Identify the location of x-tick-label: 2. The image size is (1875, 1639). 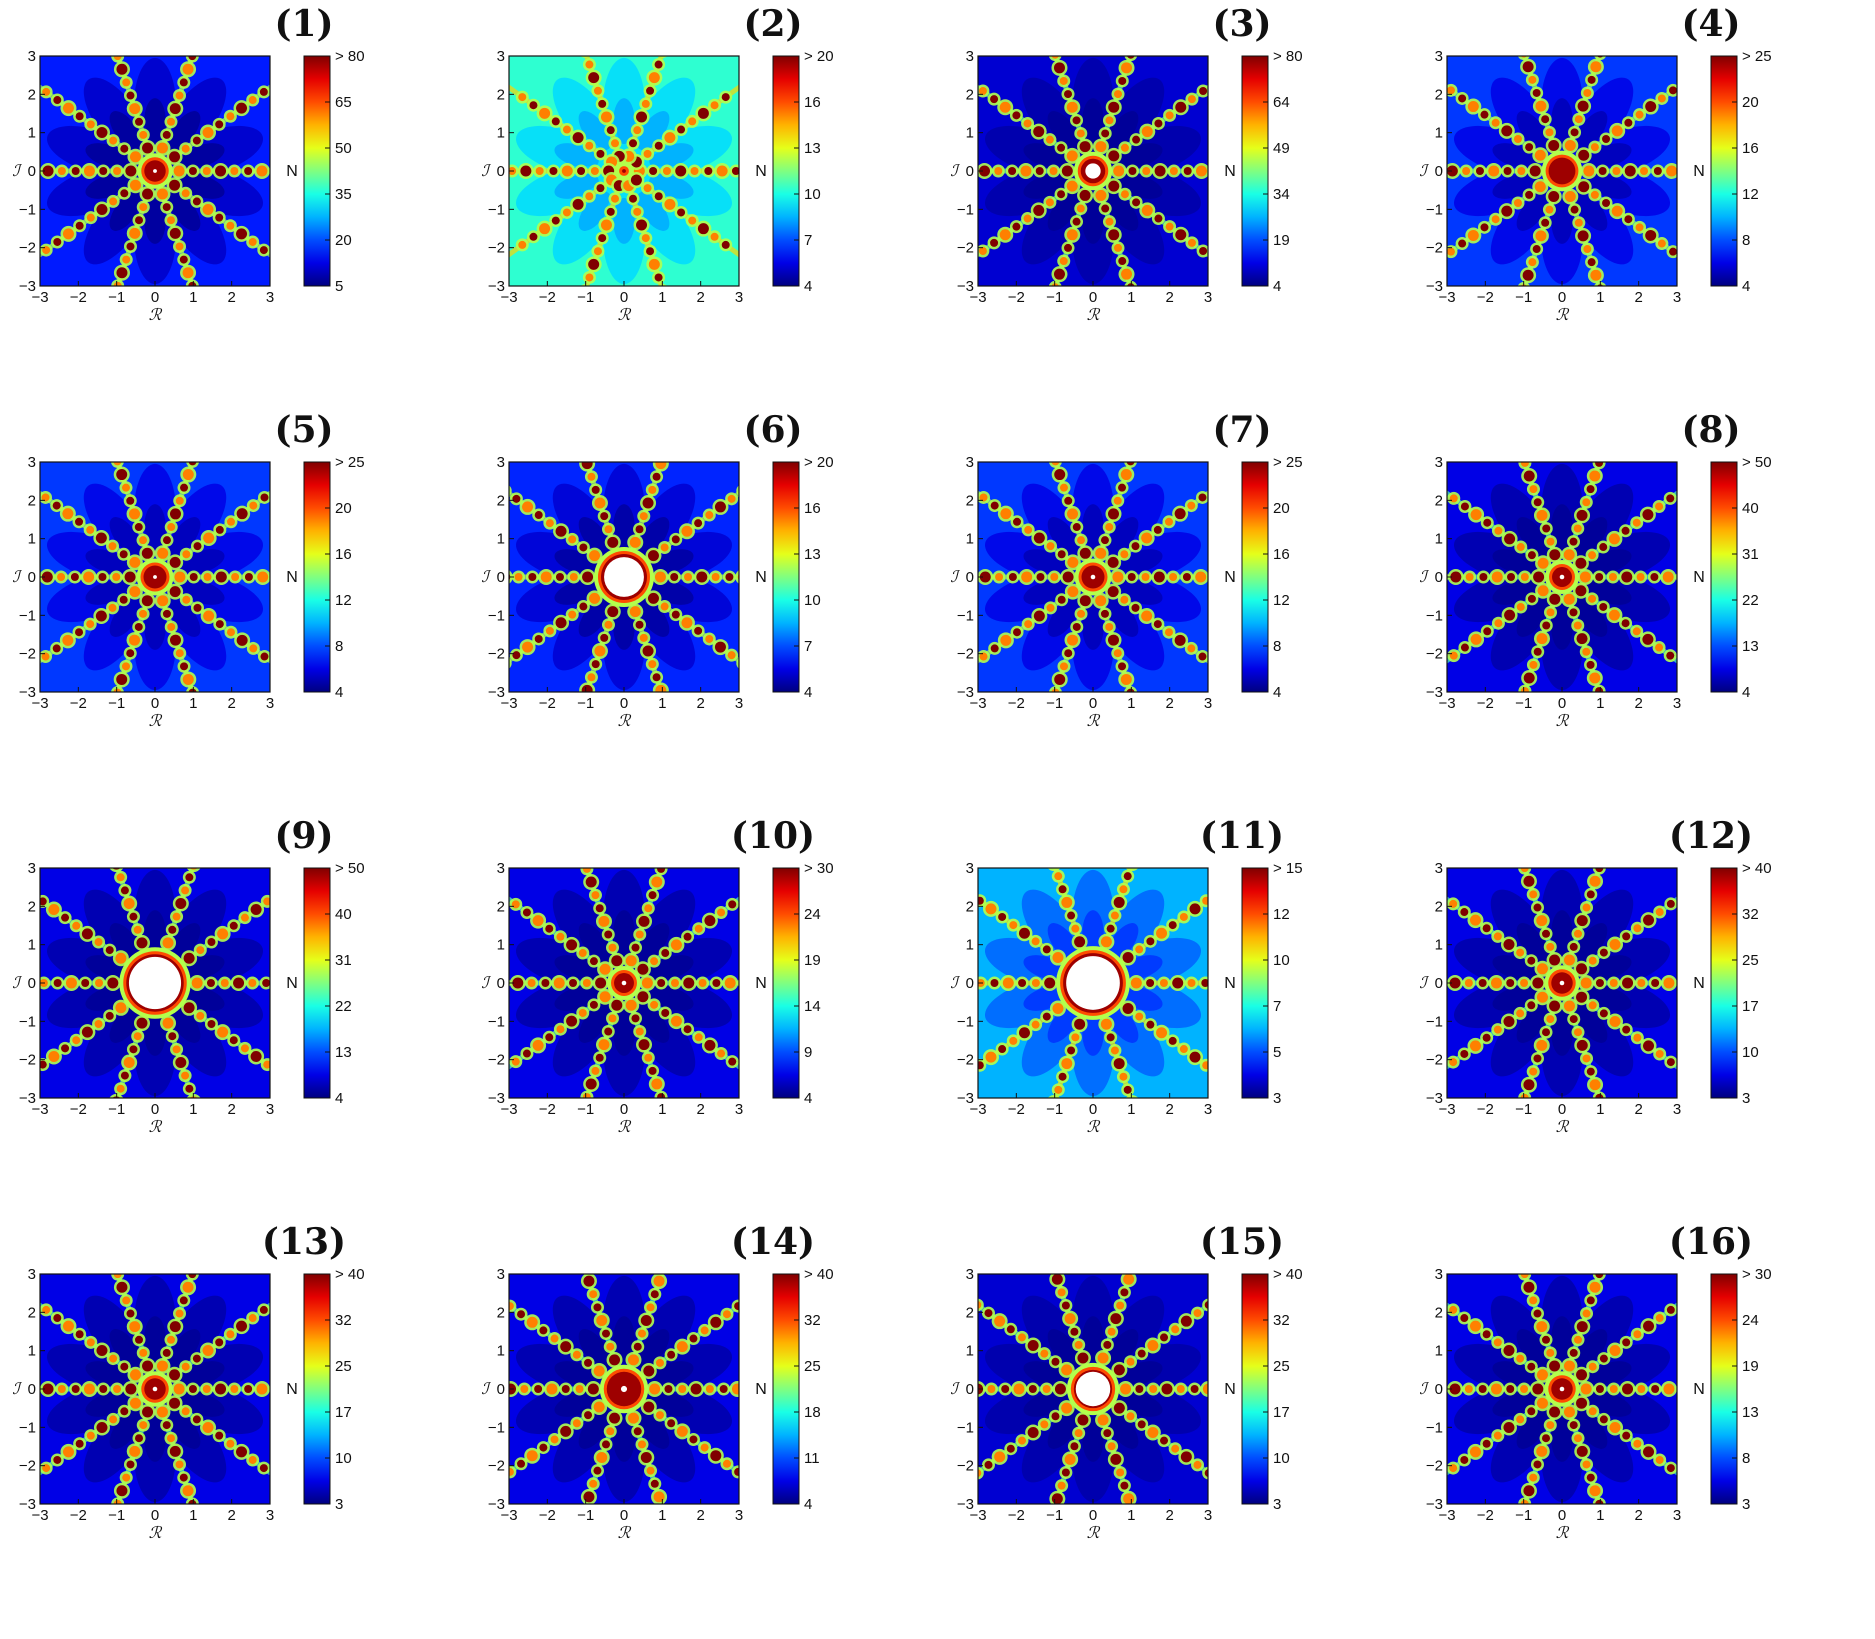
(700, 1109).